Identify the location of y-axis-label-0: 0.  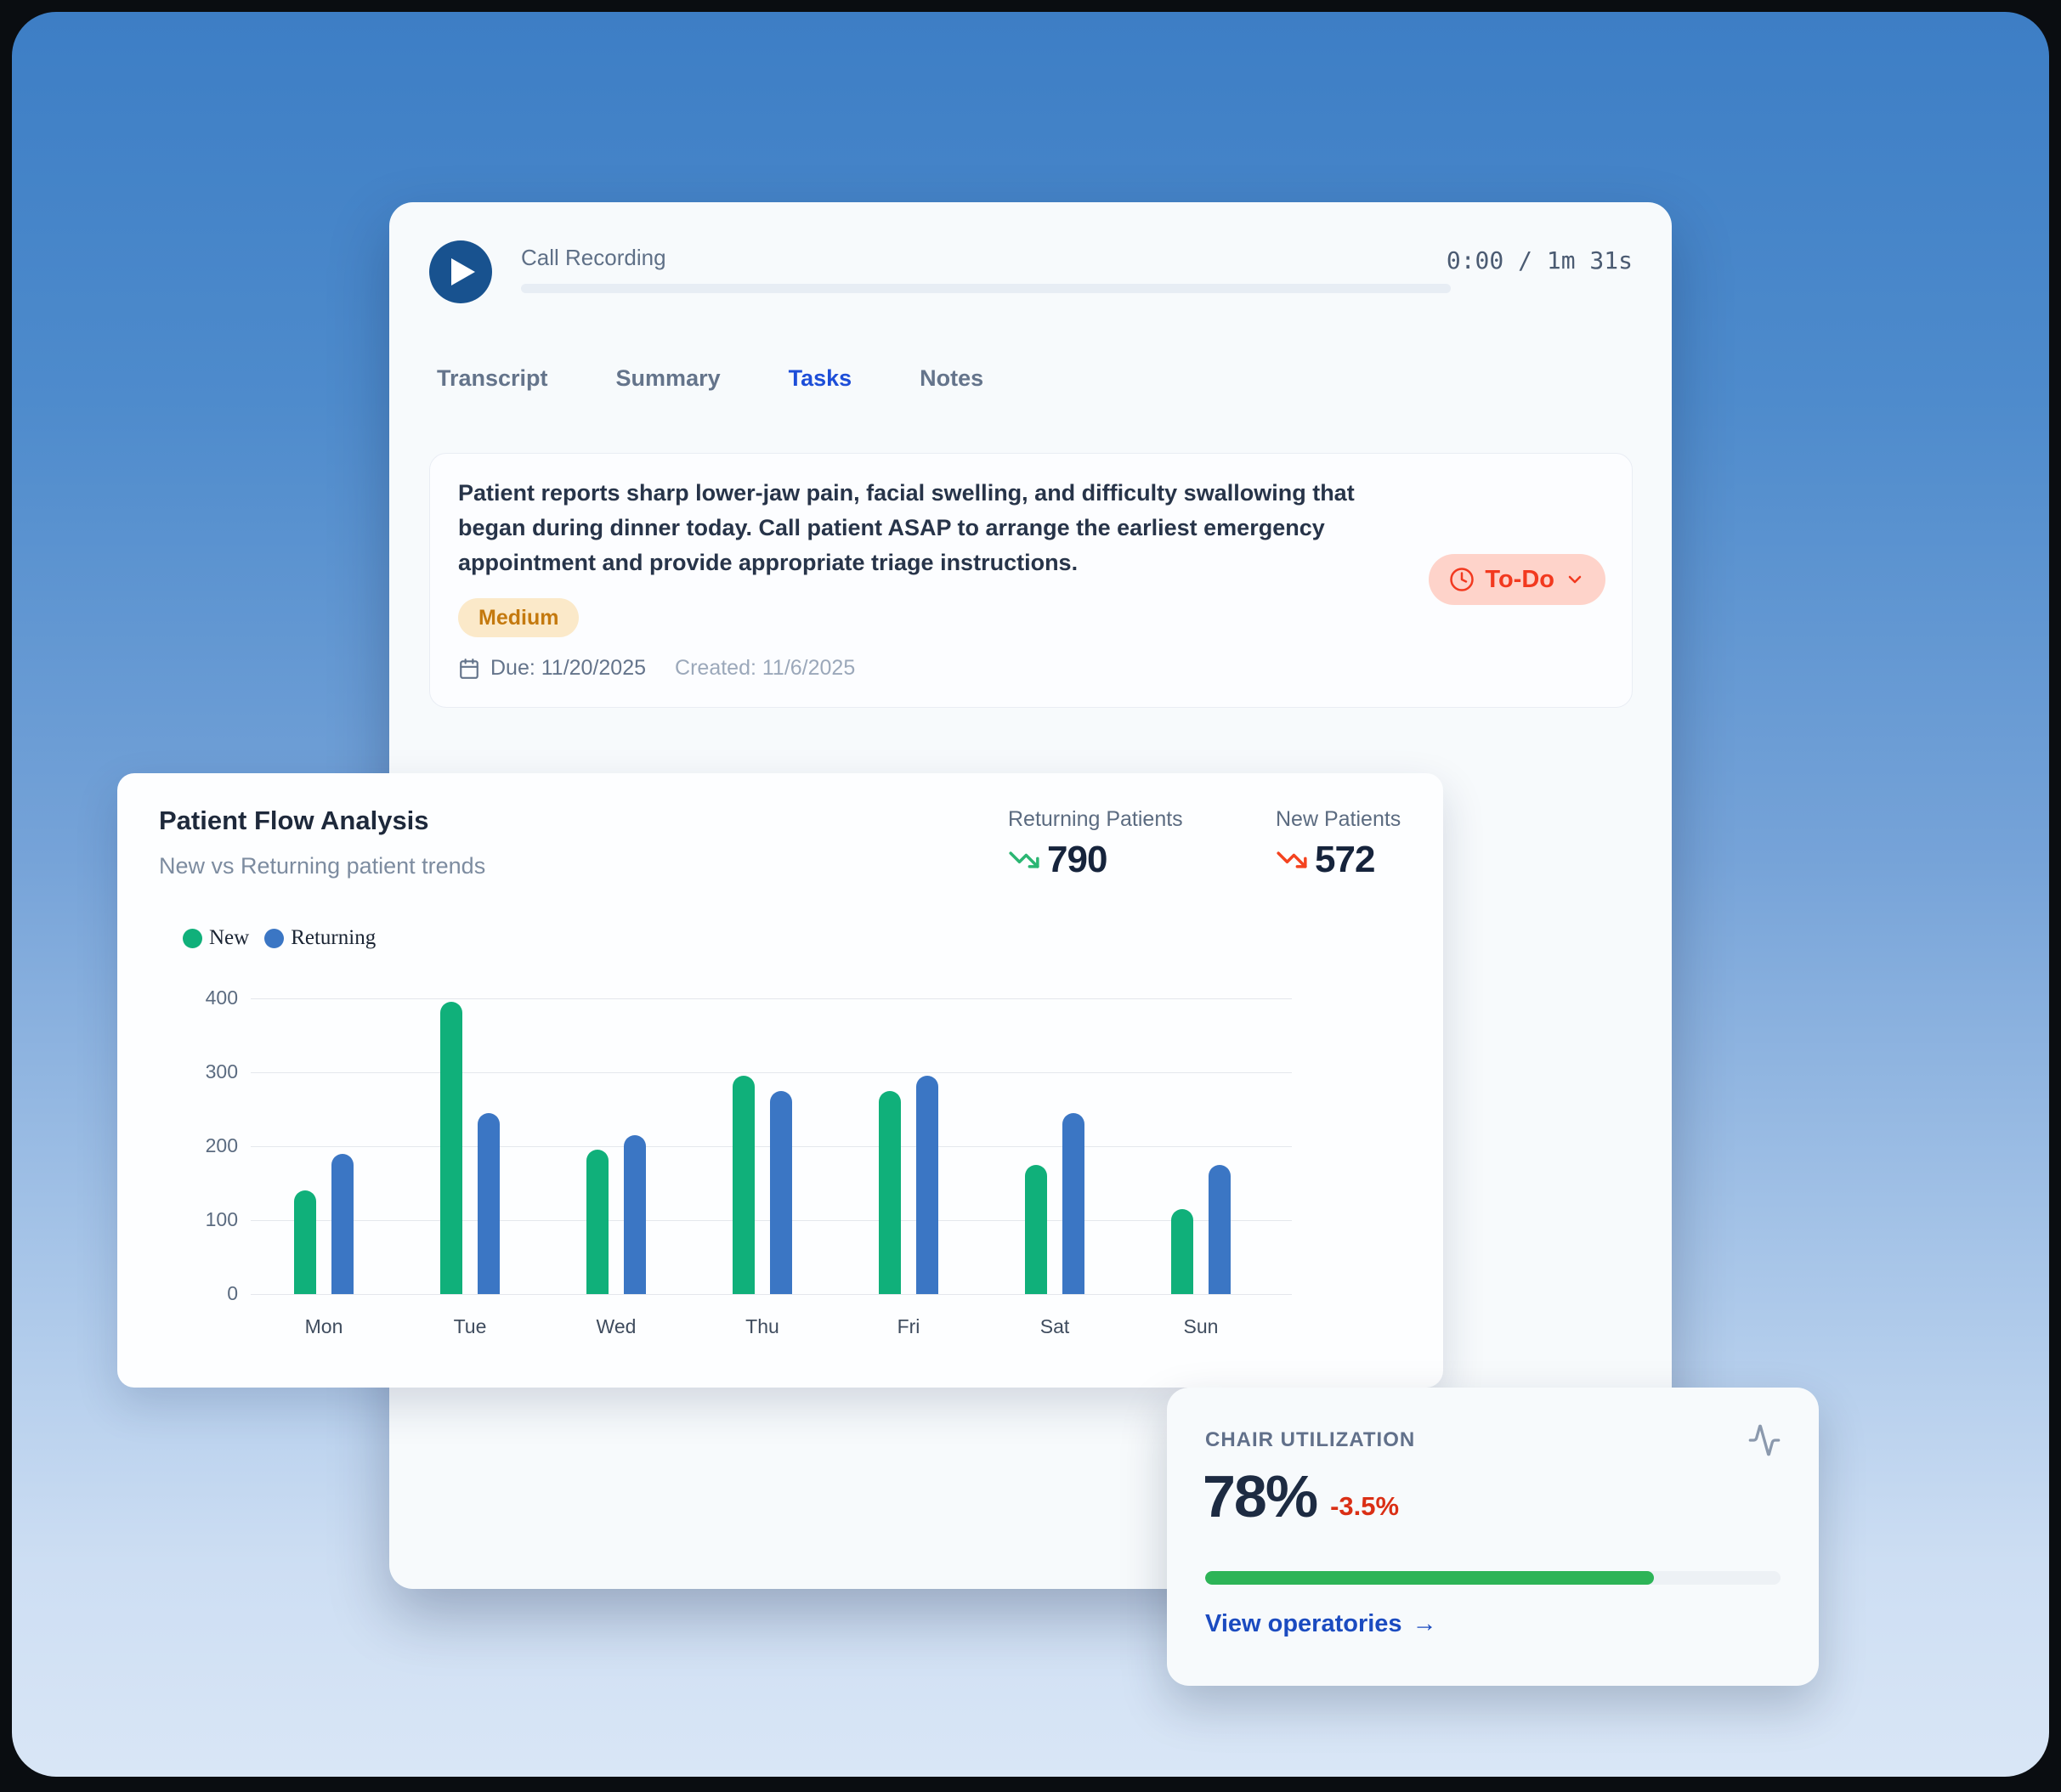
(232, 1293).